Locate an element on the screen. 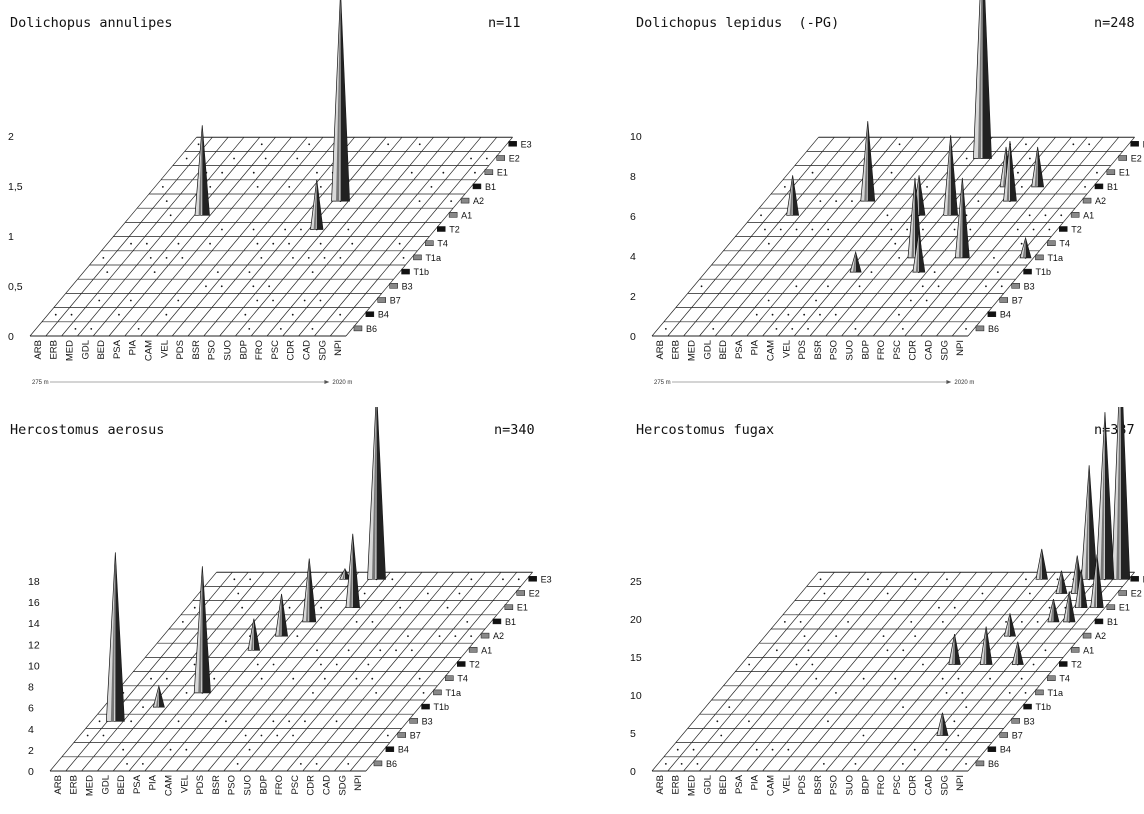 The width and height of the screenshot is (1144, 814). x-category-label: PDS is located at coordinates (802, 785).